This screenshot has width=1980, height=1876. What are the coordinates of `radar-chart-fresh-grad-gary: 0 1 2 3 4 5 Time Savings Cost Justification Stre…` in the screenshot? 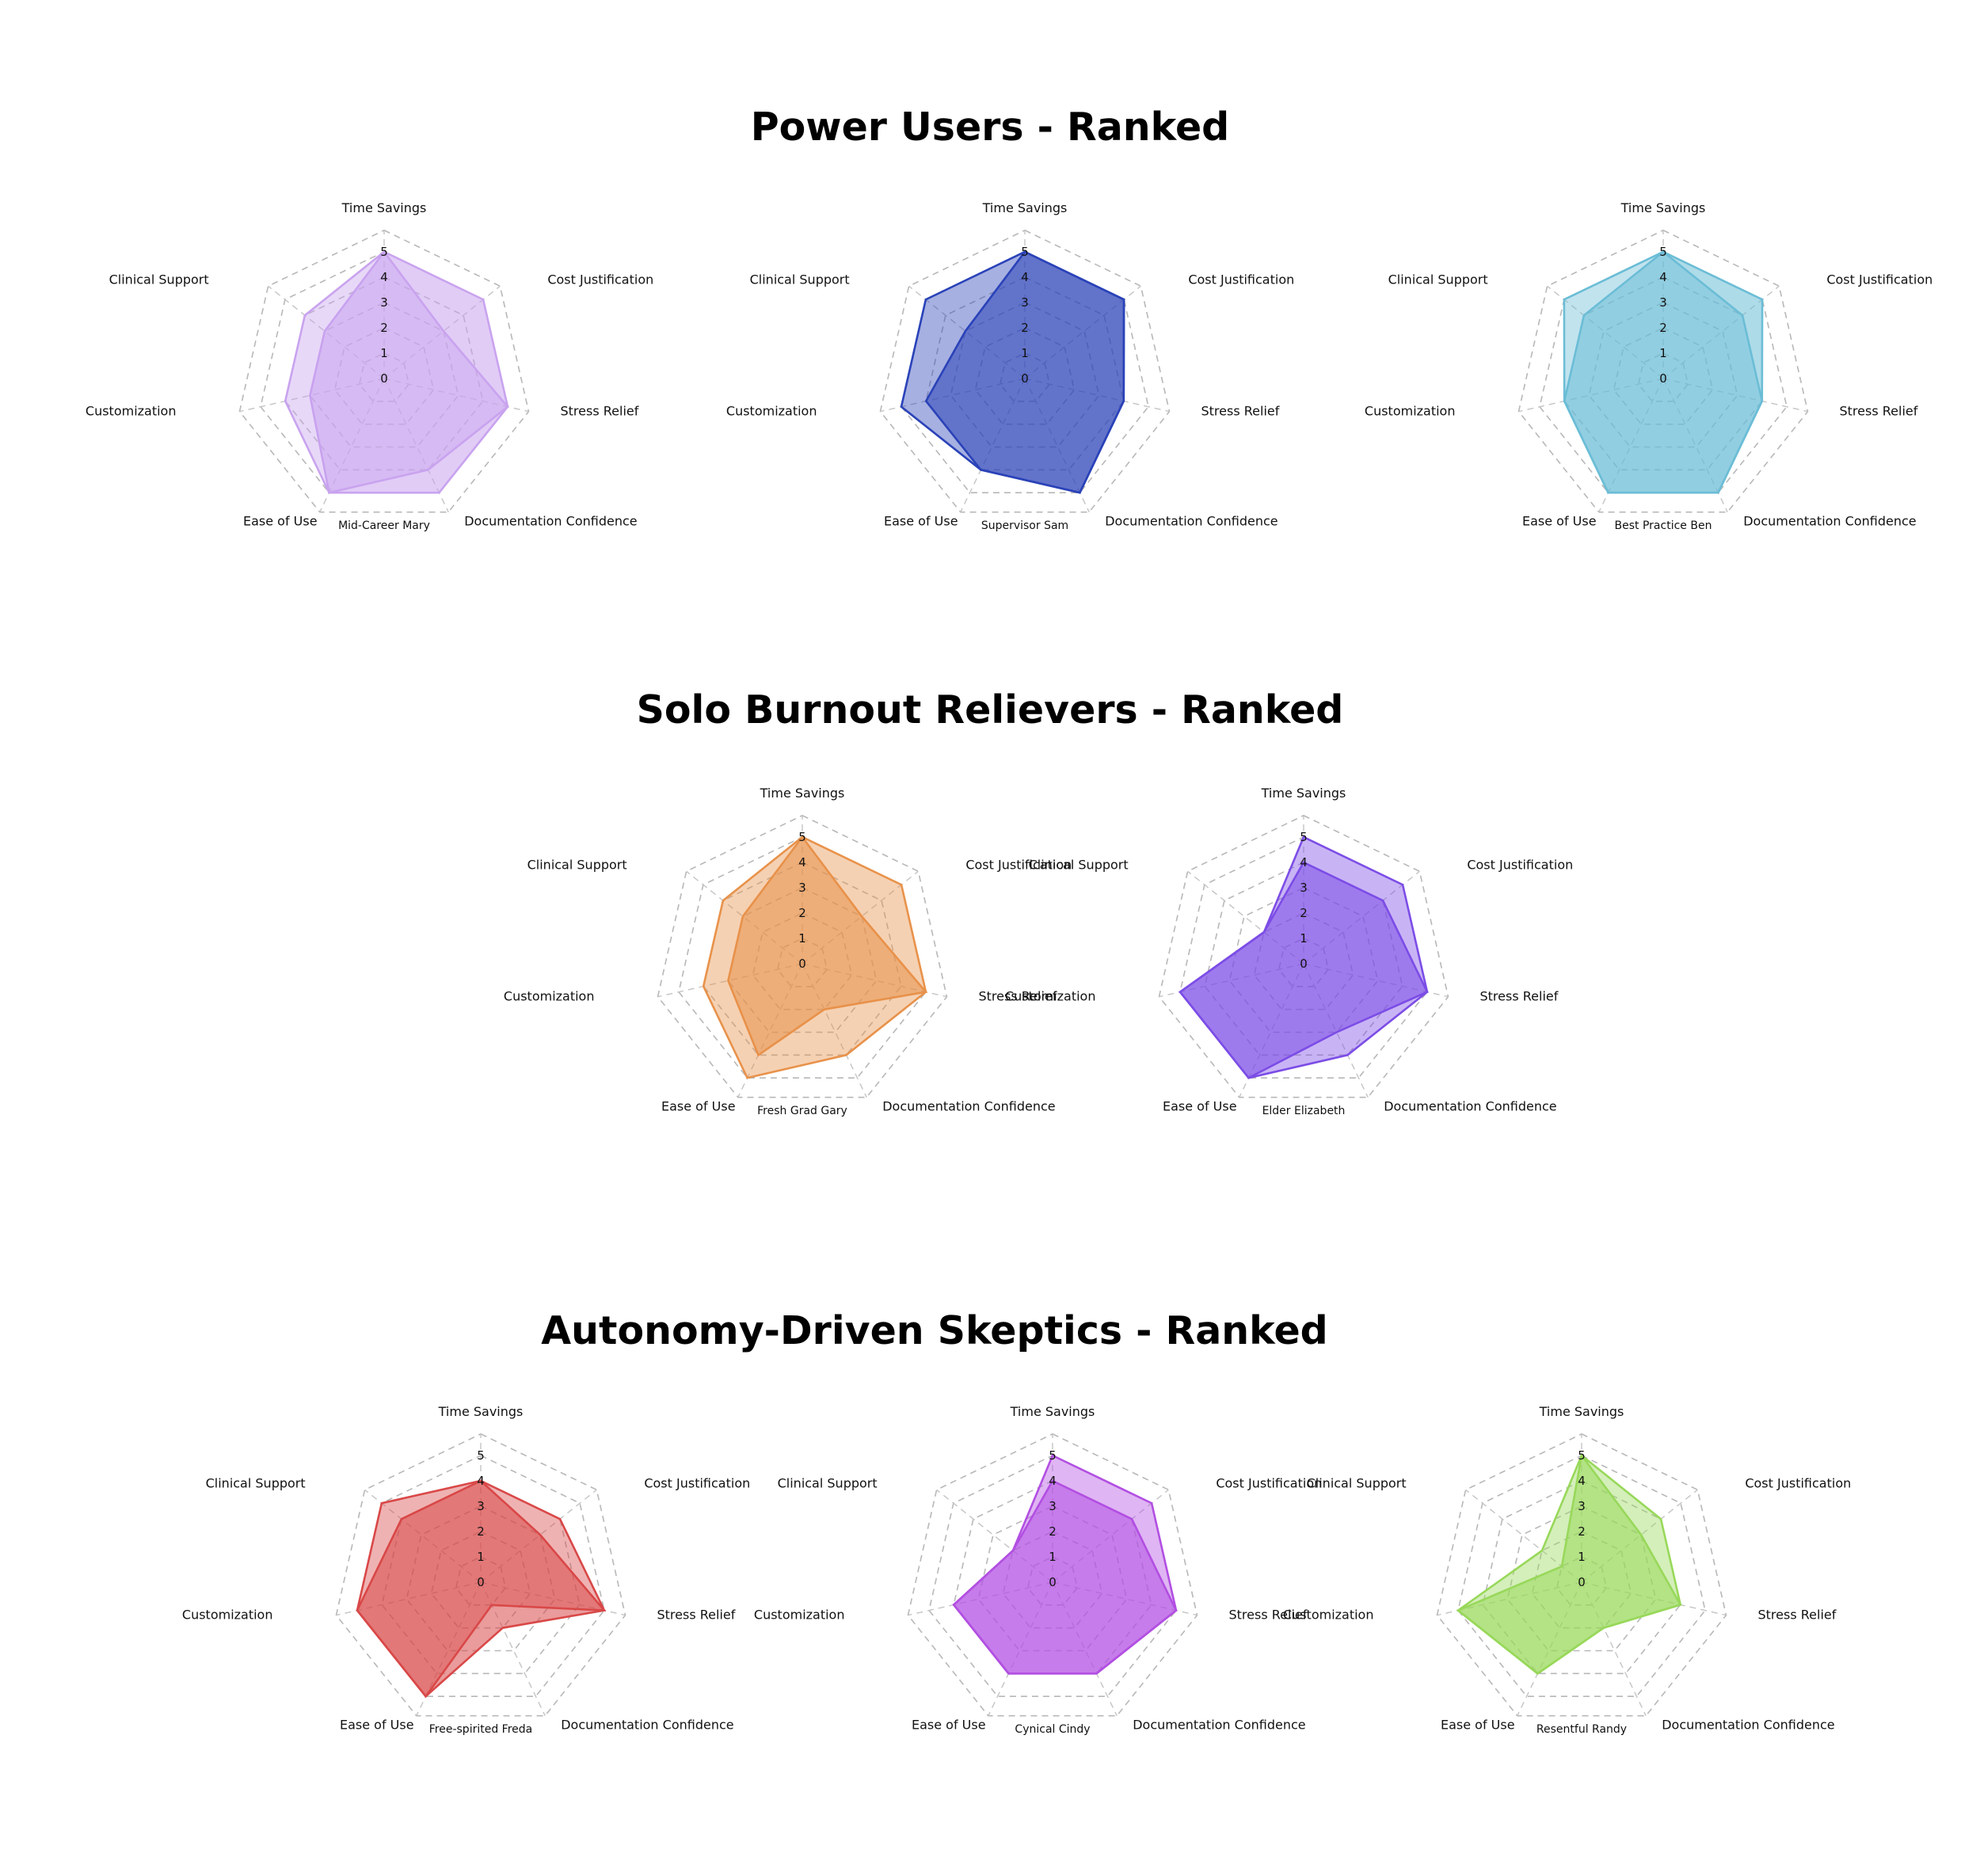 It's located at (788, 951).